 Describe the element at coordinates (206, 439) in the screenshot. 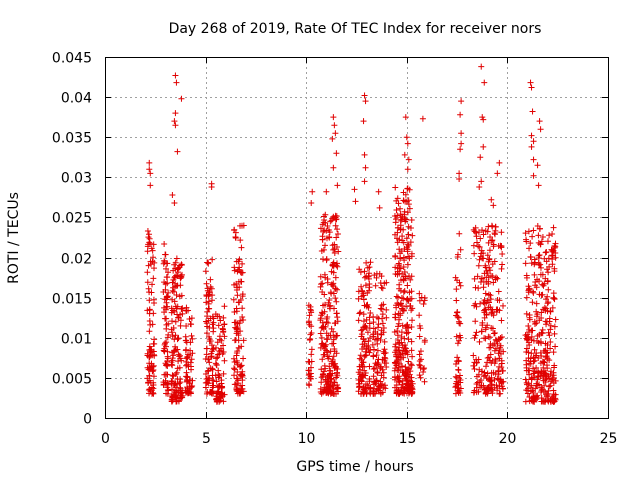

I see `x-tick-label: 5` at that location.